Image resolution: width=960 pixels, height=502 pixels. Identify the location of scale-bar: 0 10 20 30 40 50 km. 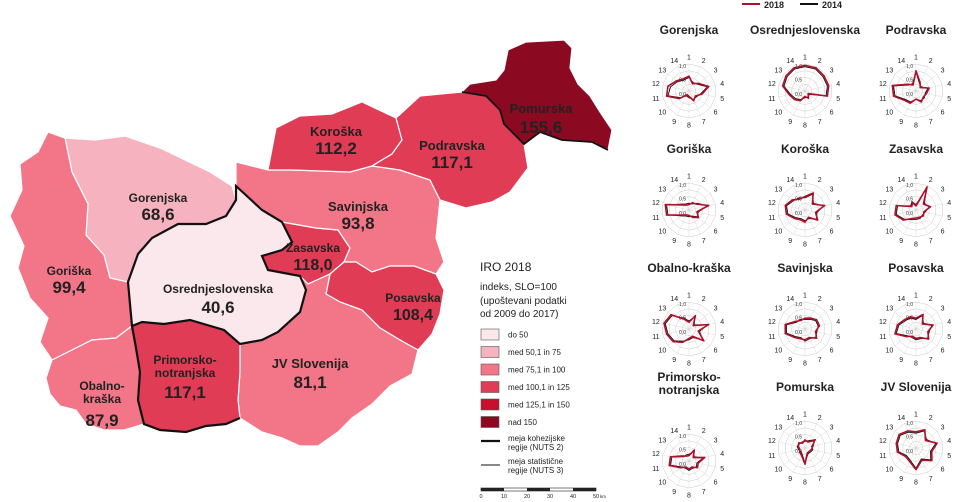
(542, 493).